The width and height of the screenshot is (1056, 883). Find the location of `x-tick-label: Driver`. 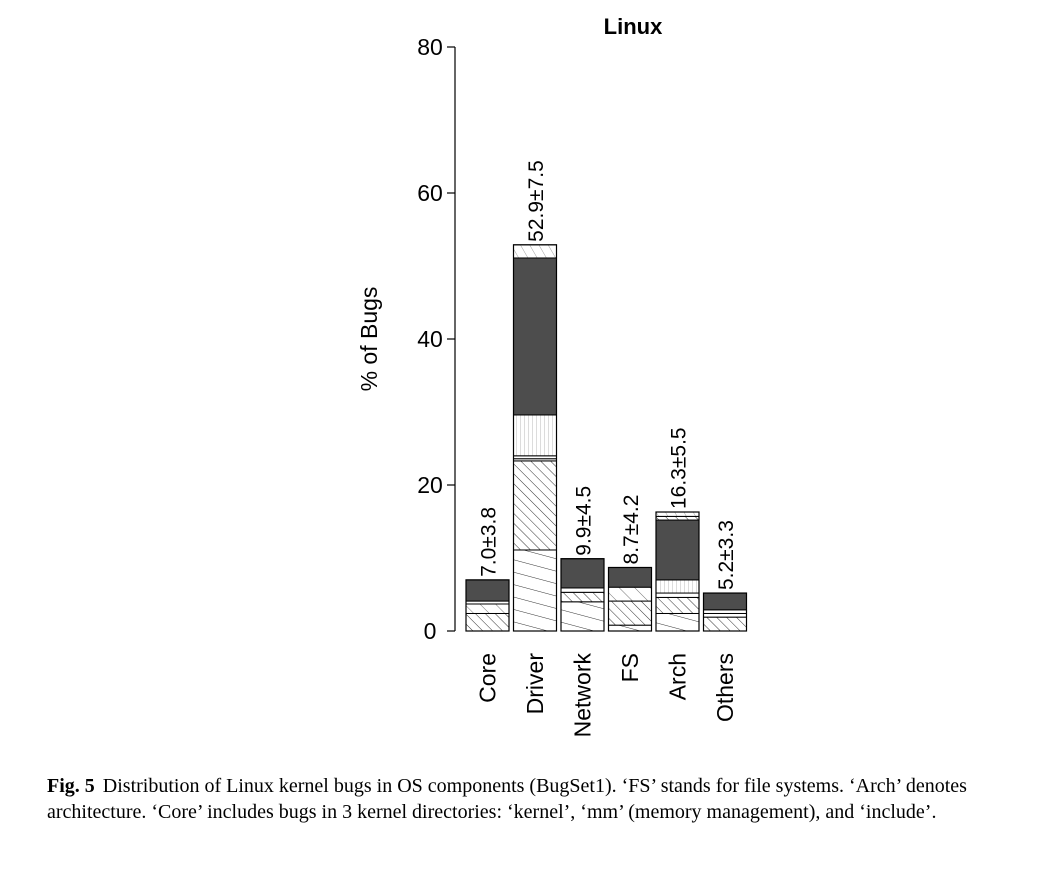

x-tick-label: Driver is located at coordinates (535, 684).